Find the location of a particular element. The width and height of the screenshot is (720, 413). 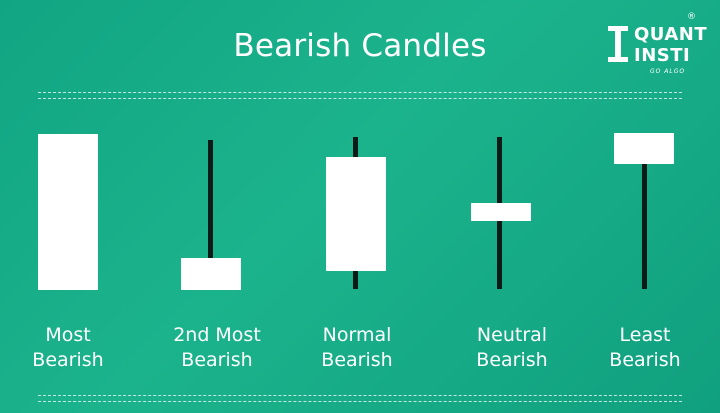

logo-text-quant: QUANT is located at coordinates (671, 34).